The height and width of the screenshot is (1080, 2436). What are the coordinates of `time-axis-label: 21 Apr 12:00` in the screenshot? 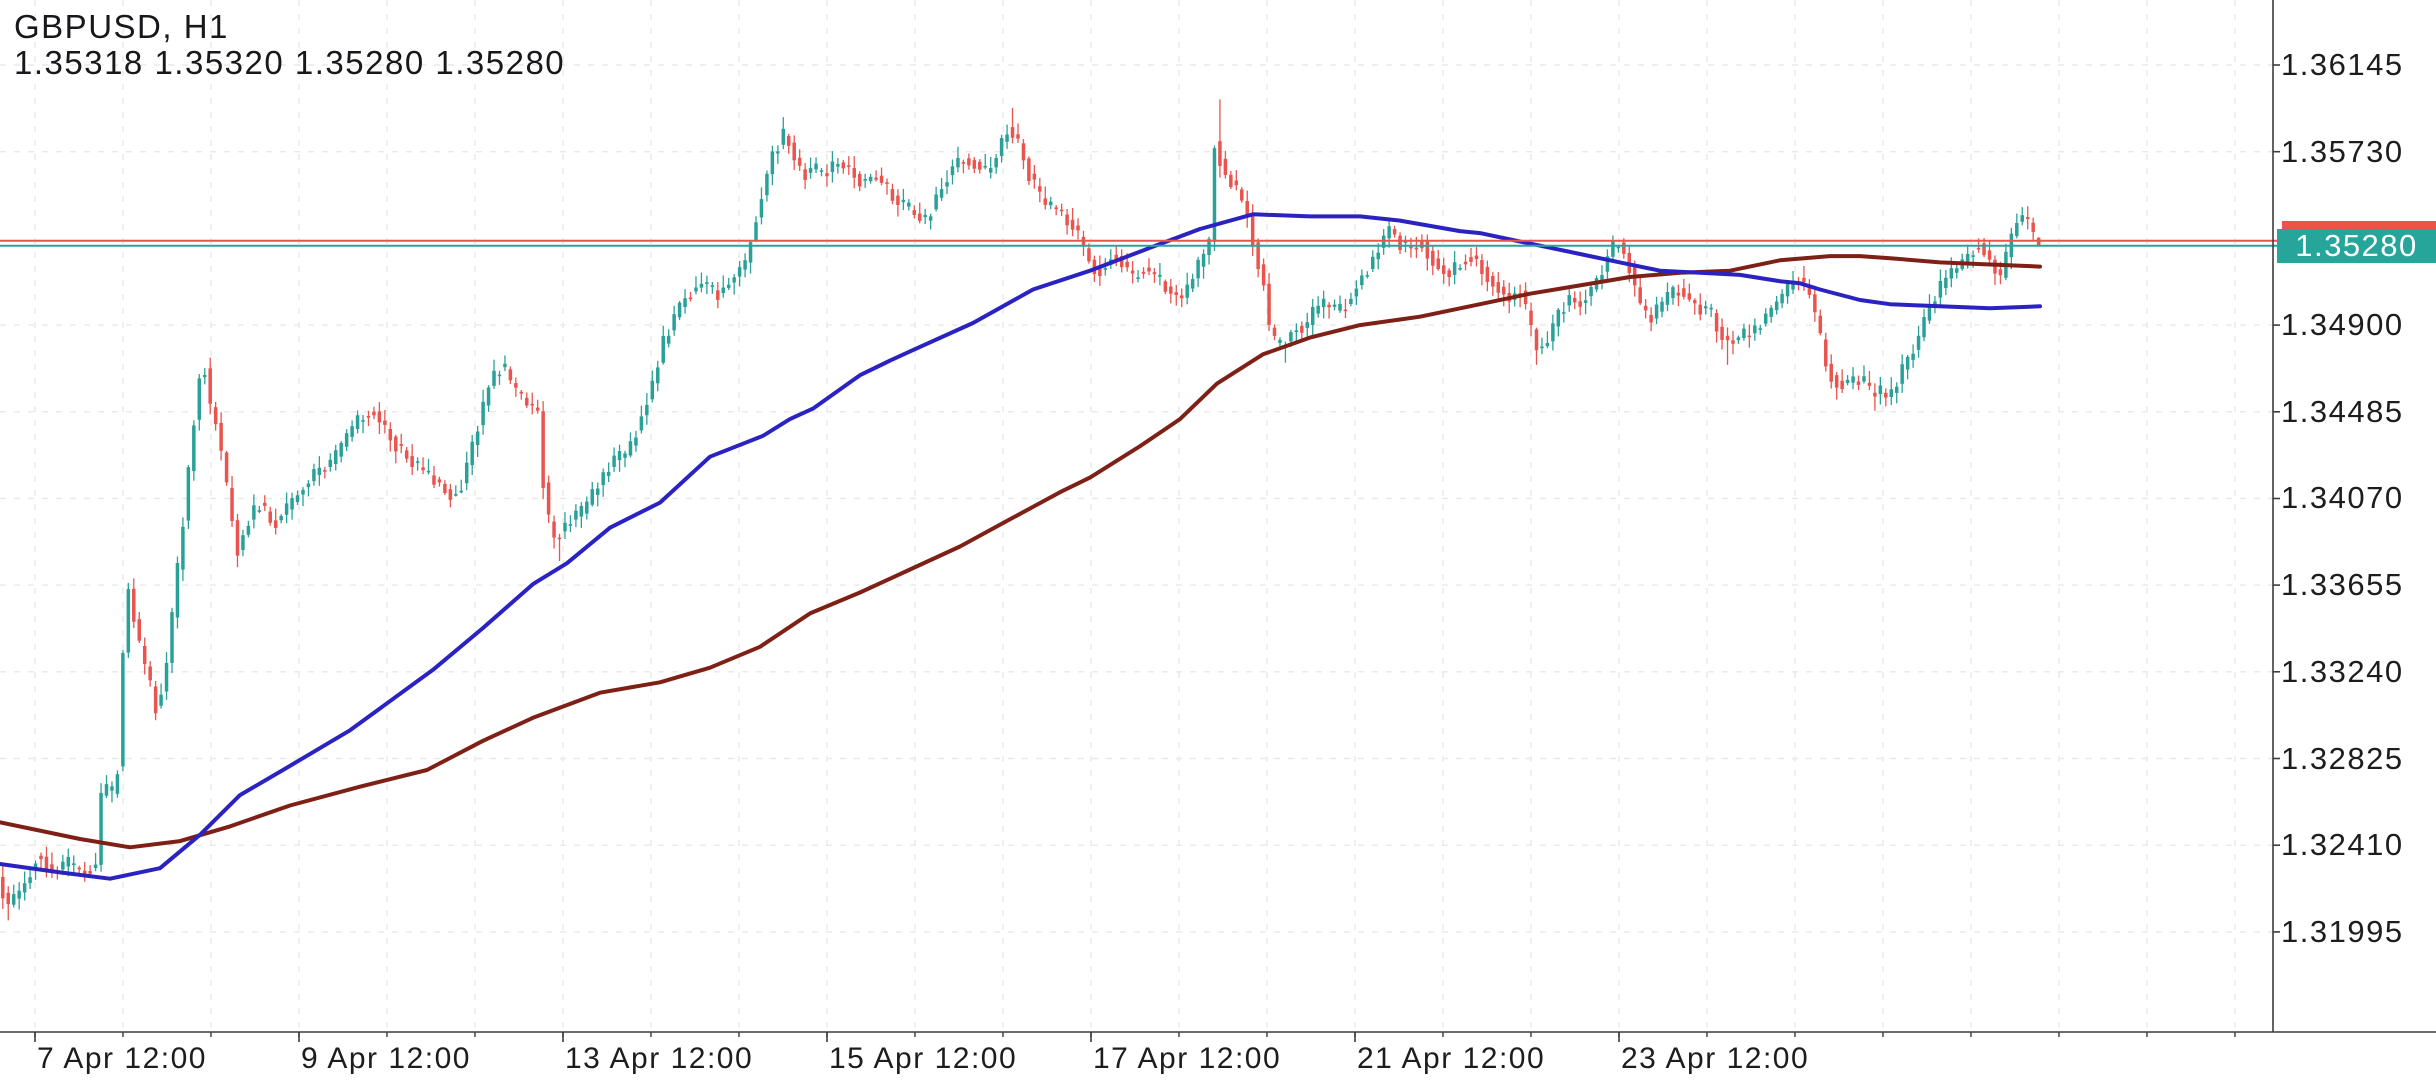 It's located at (1451, 1058).